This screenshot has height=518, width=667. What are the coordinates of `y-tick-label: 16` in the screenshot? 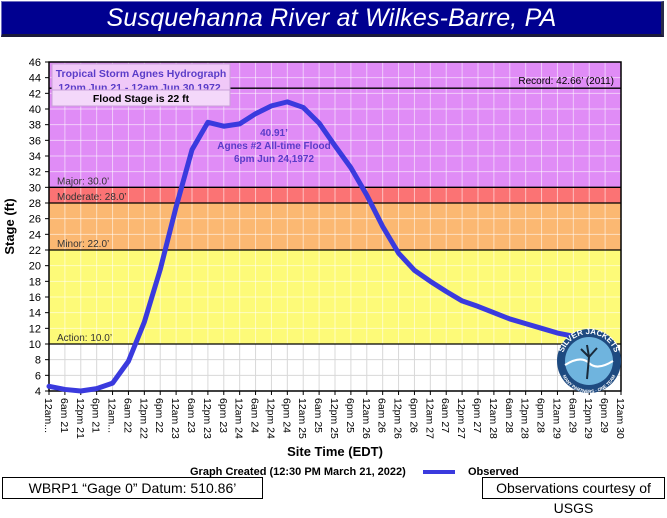 It's located at (35, 298).